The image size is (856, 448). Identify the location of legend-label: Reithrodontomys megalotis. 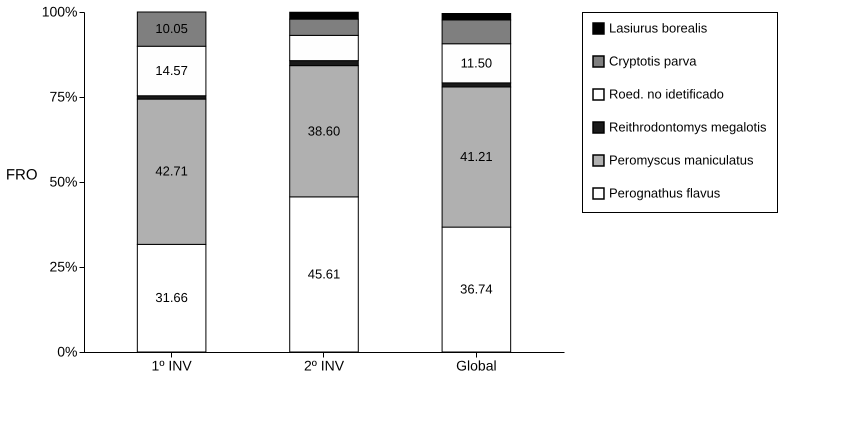
(688, 127).